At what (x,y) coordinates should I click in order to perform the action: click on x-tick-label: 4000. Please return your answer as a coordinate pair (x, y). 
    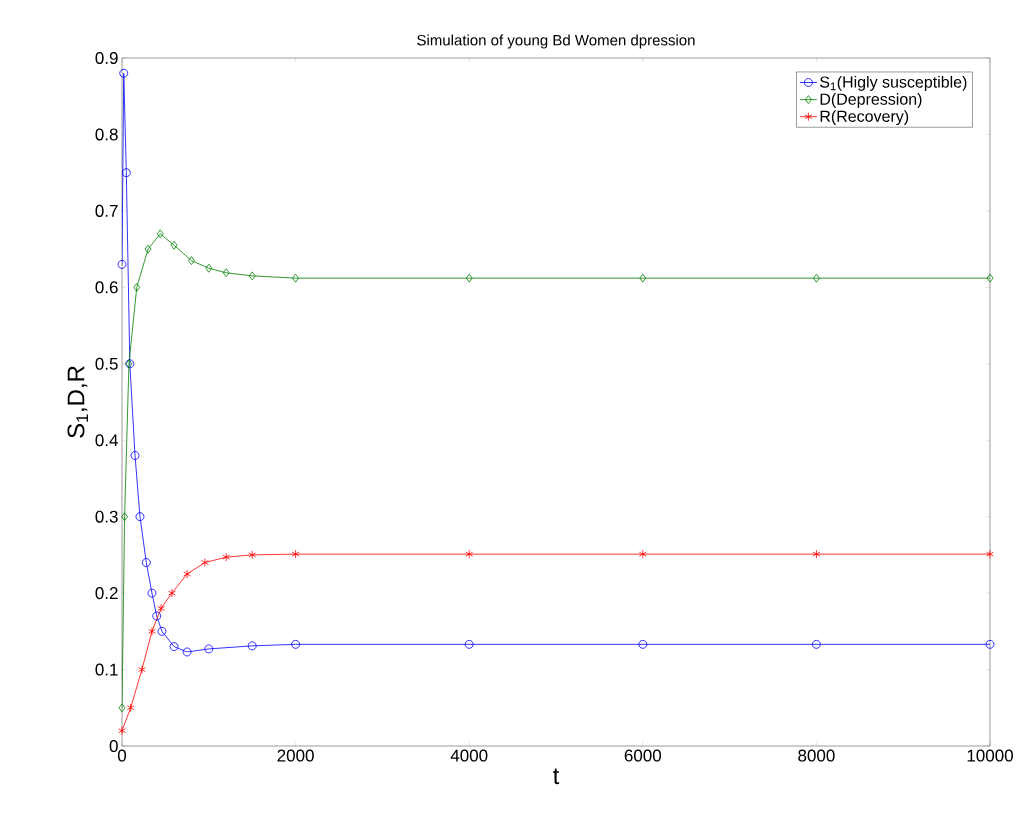
    Looking at the image, I should click on (469, 755).